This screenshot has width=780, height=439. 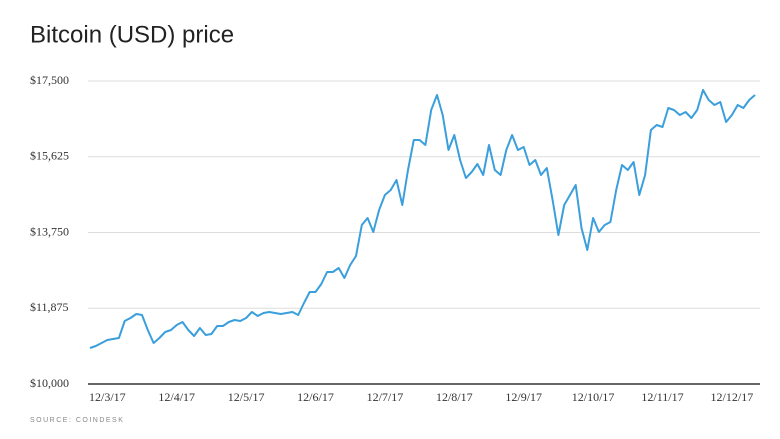 What do you see at coordinates (593, 397) in the screenshot?
I see `x-tick-label: 12/10/17` at bounding box center [593, 397].